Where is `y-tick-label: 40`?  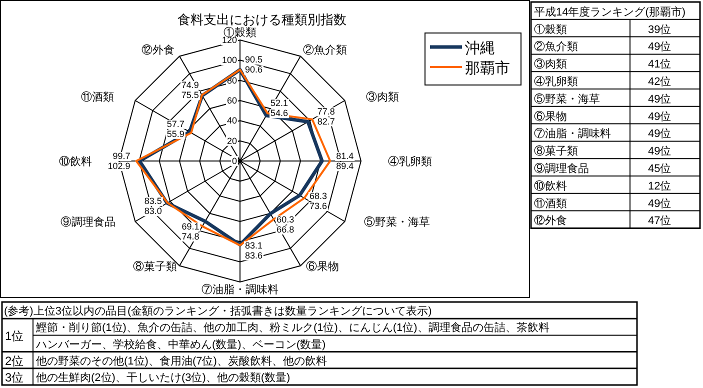 y-tick-label: 40 is located at coordinates (231, 121).